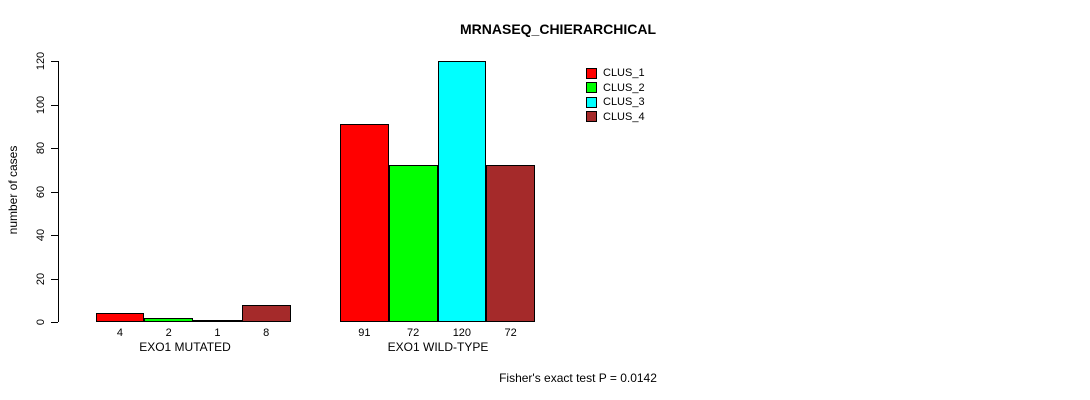 The image size is (1090, 400). I want to click on group-label-exo1-mutated: EXO1 MUTATED, so click(185, 347).